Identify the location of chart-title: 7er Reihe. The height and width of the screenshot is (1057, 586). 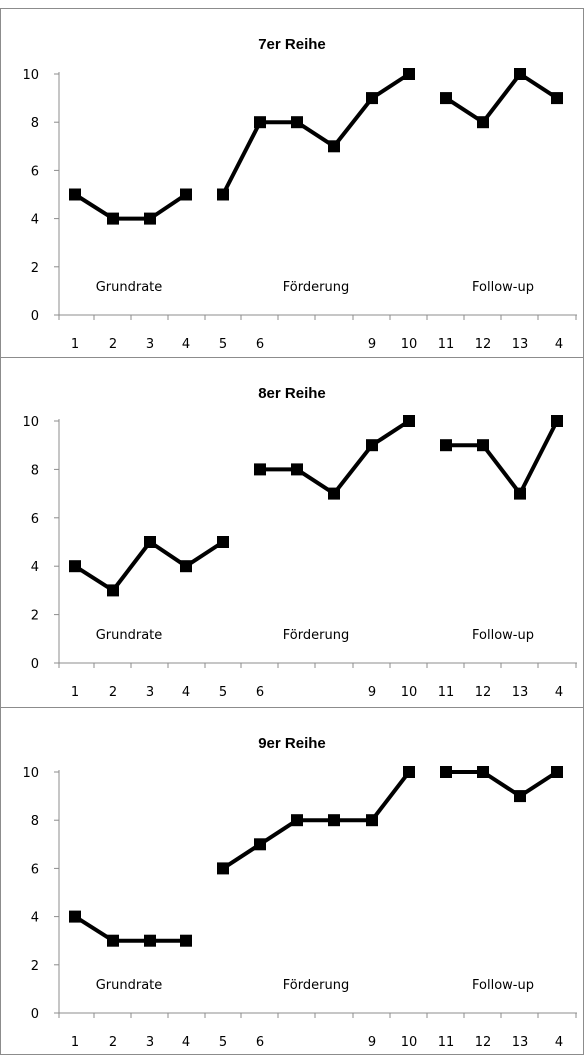
(292, 44).